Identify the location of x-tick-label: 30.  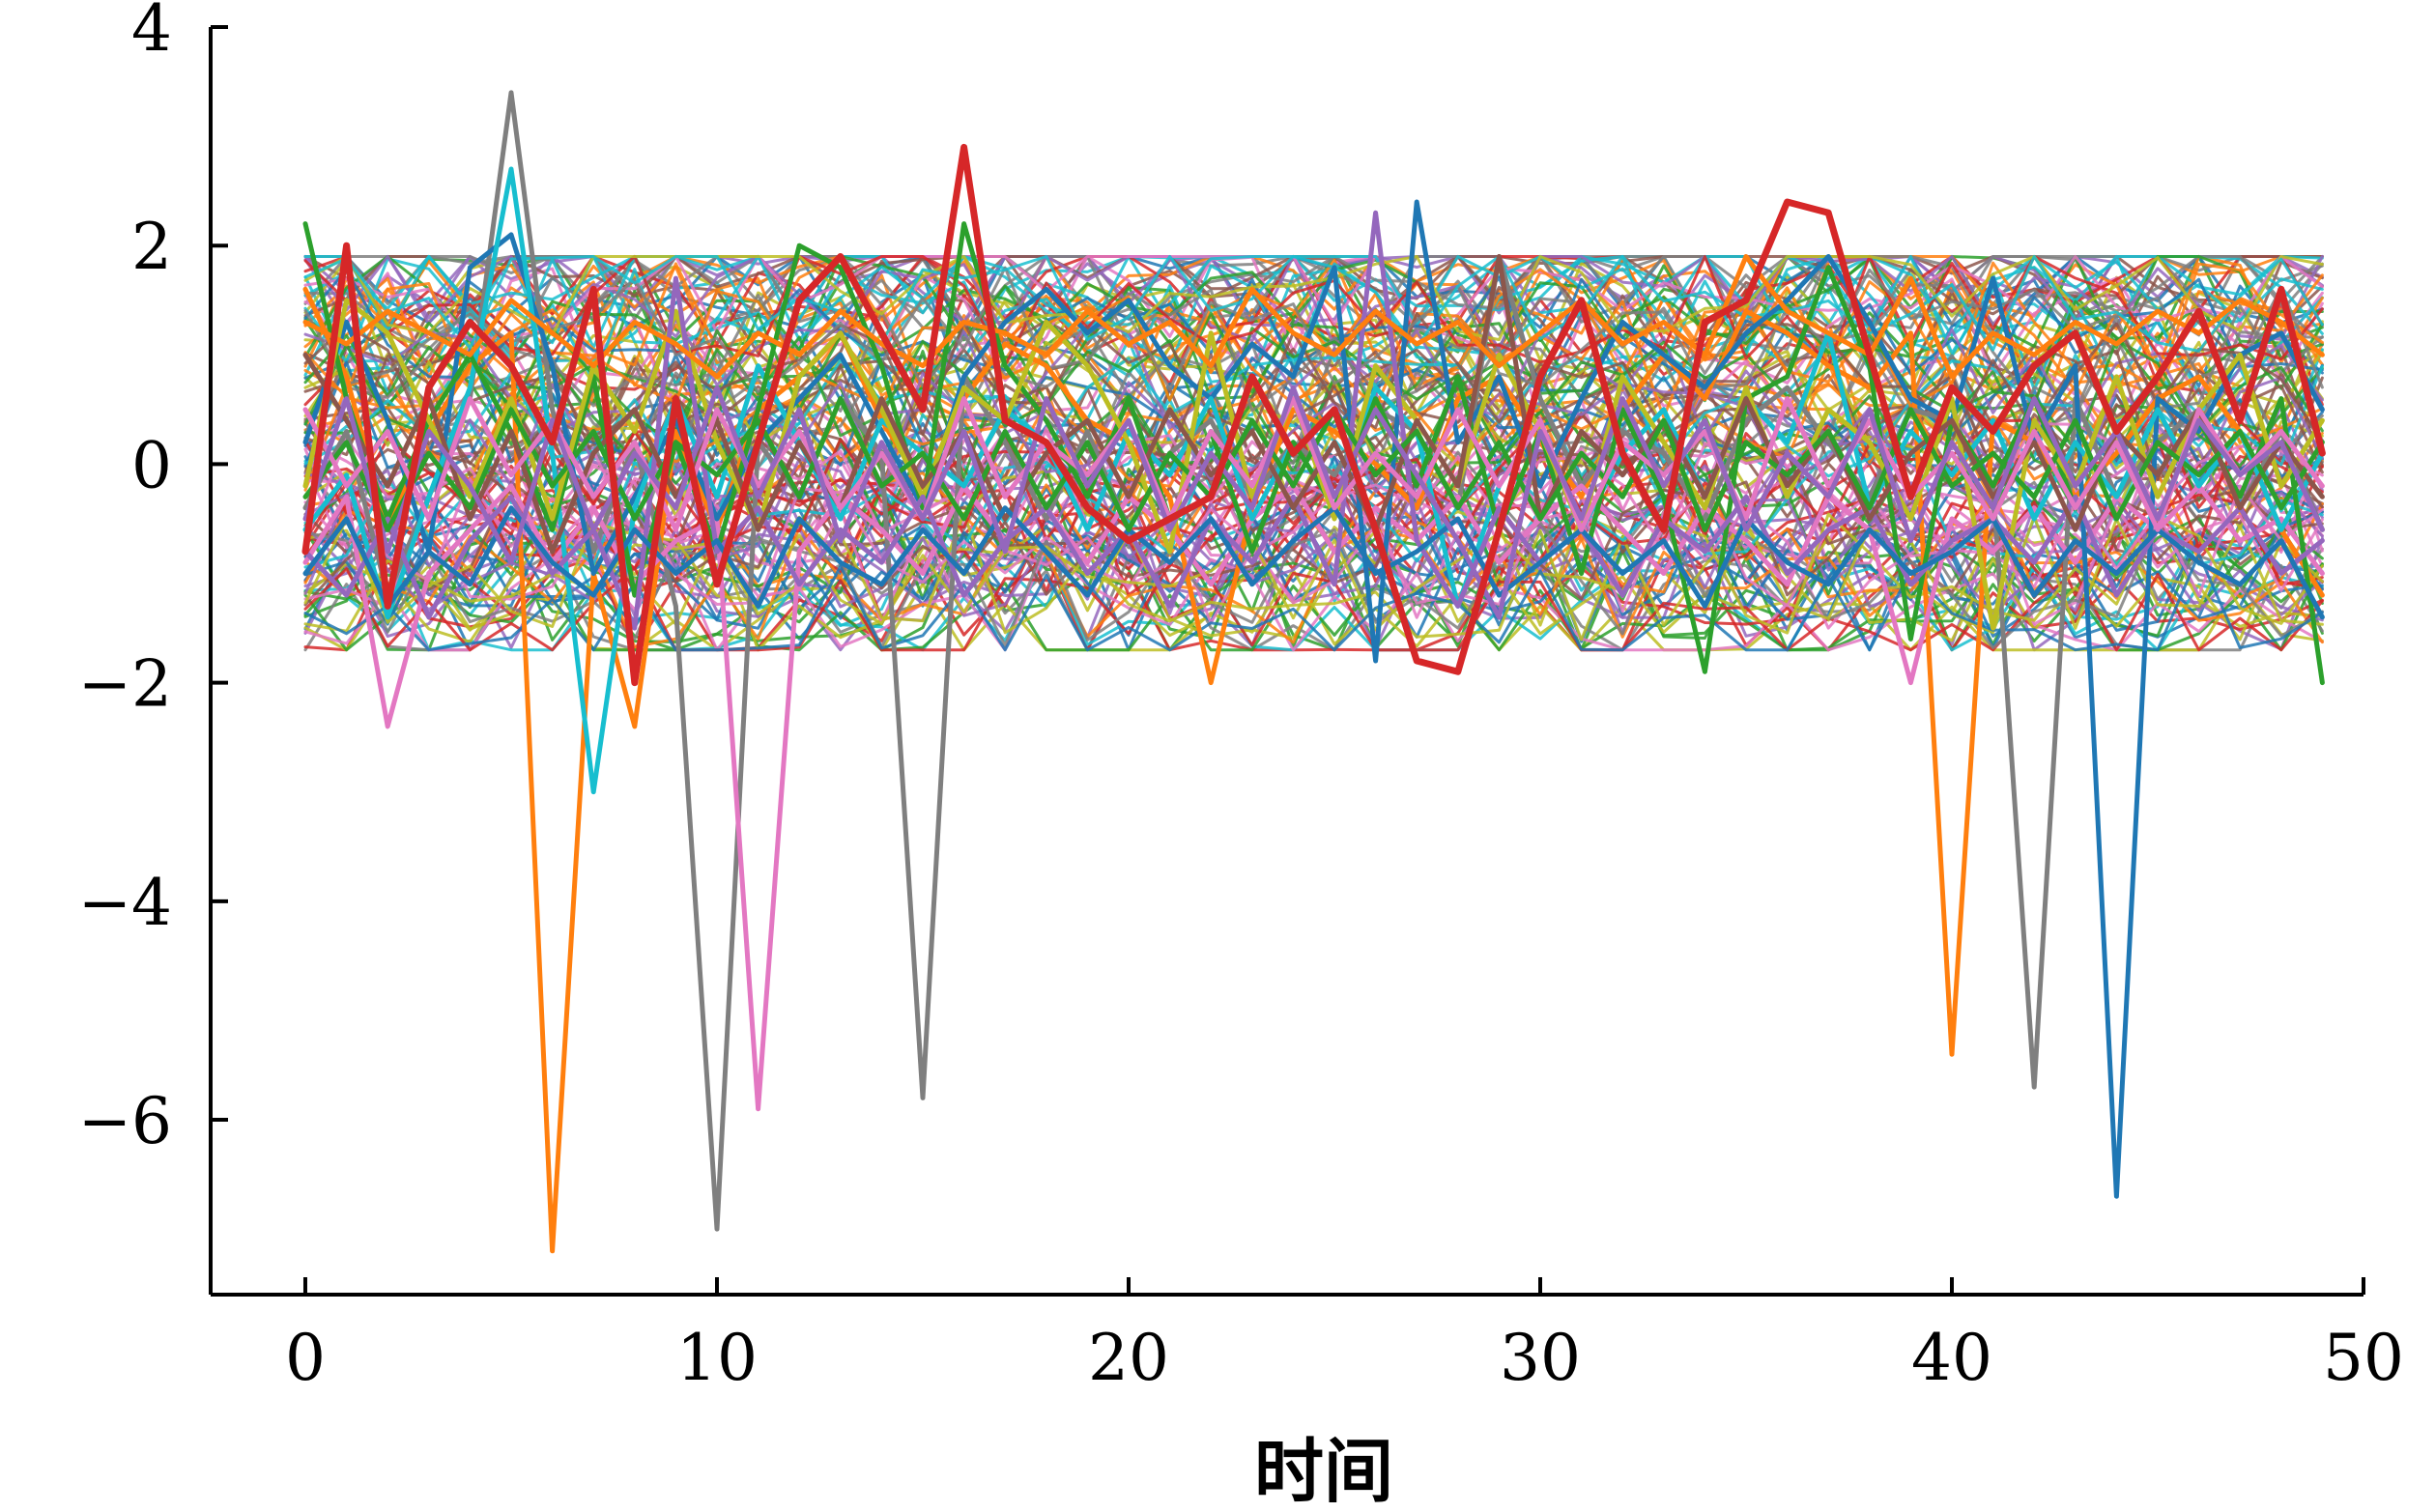
(1540, 1358).